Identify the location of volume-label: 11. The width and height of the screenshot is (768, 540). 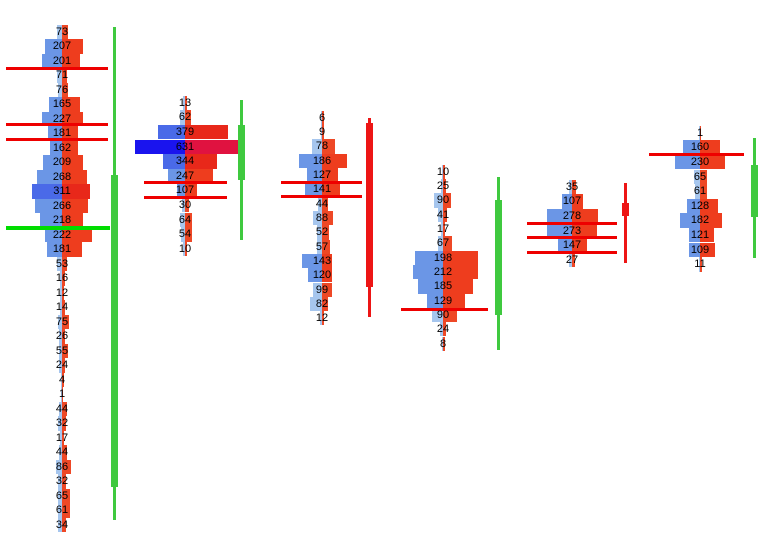
(700, 264).